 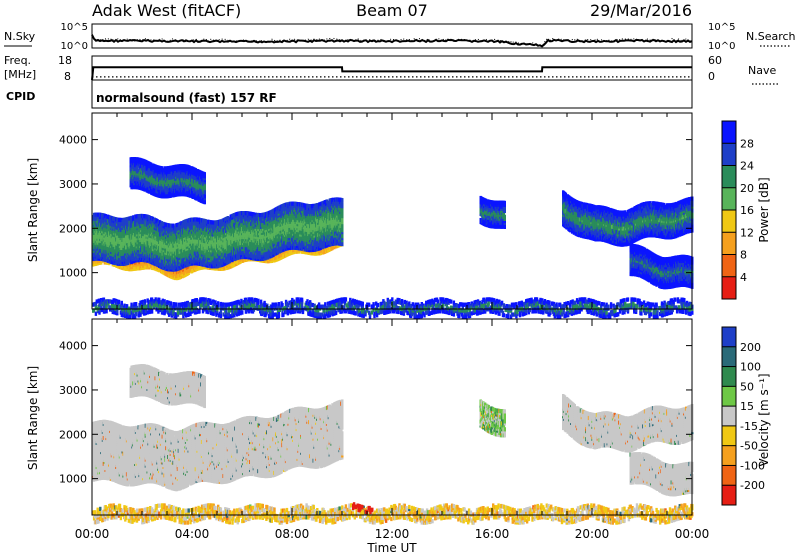 What do you see at coordinates (65, 60) in the screenshot?
I see `freq-left-tick-hi: 18` at bounding box center [65, 60].